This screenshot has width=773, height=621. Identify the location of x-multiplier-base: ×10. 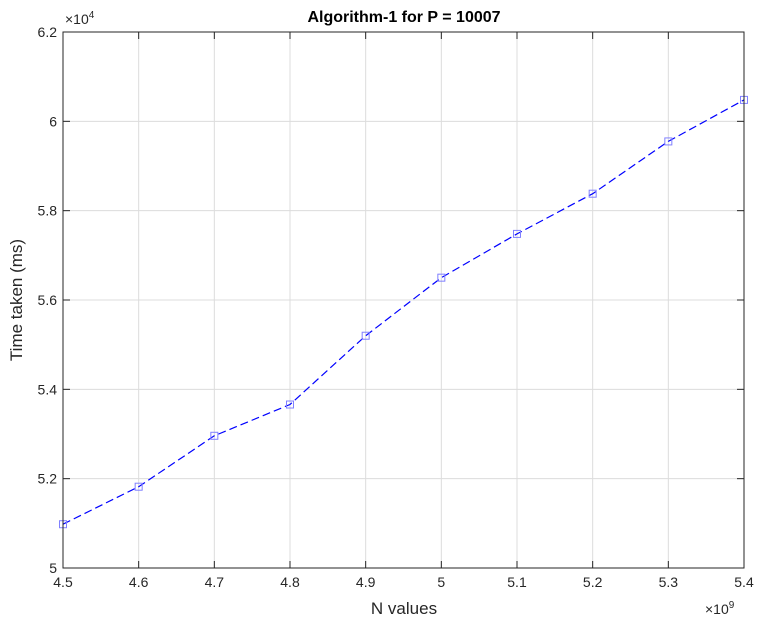
(717, 609).